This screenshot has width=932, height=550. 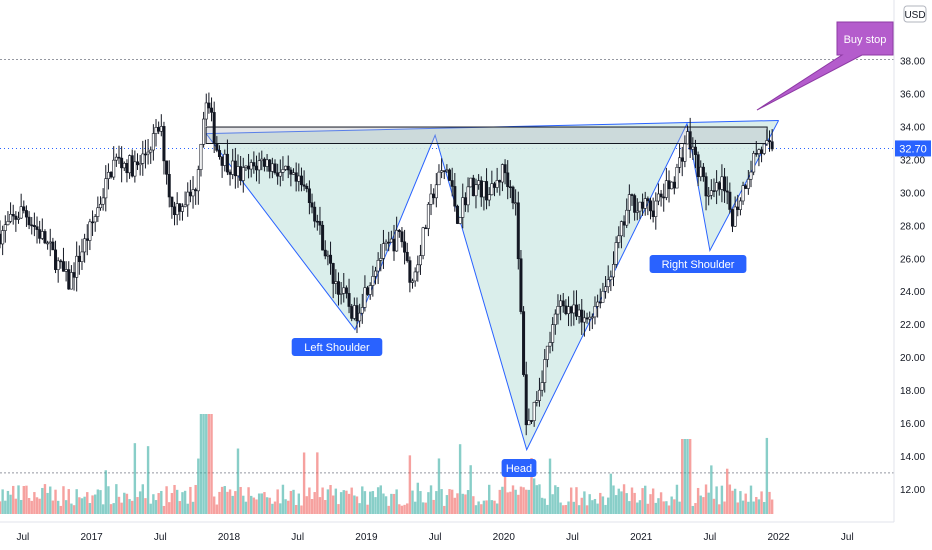 What do you see at coordinates (912, 292) in the screenshot?
I see `y-tick-label: 24.00` at bounding box center [912, 292].